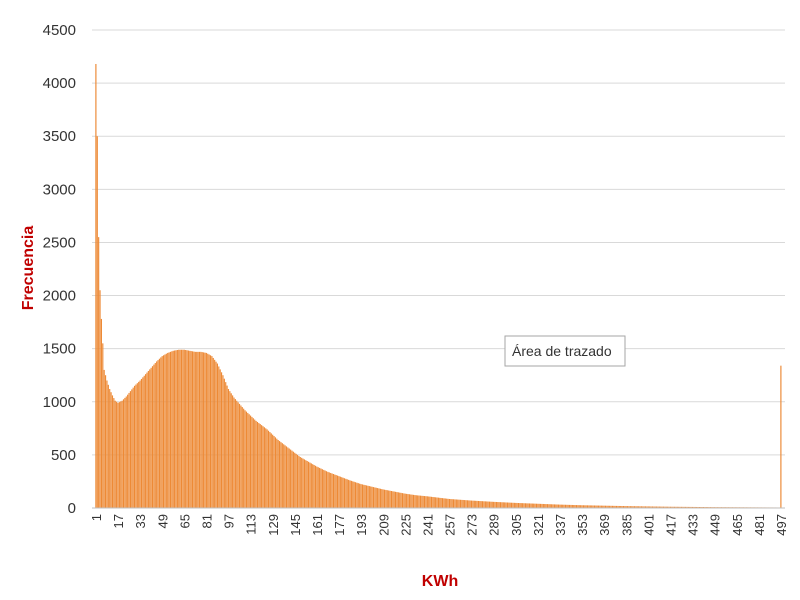 This screenshot has width=800, height=600. What do you see at coordinates (565, 351) in the screenshot?
I see `plot-area-tooltip: Área de trazado` at bounding box center [565, 351].